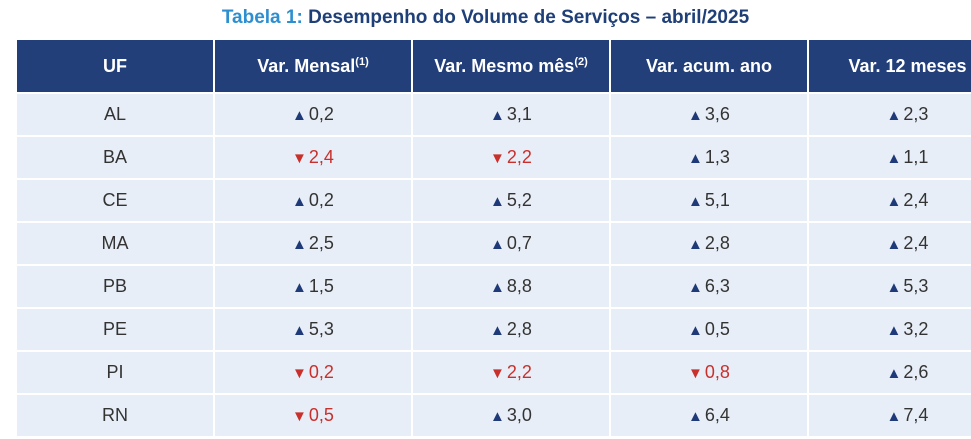  I want to click on value-cell: ▲ 2,5, so click(312, 243).